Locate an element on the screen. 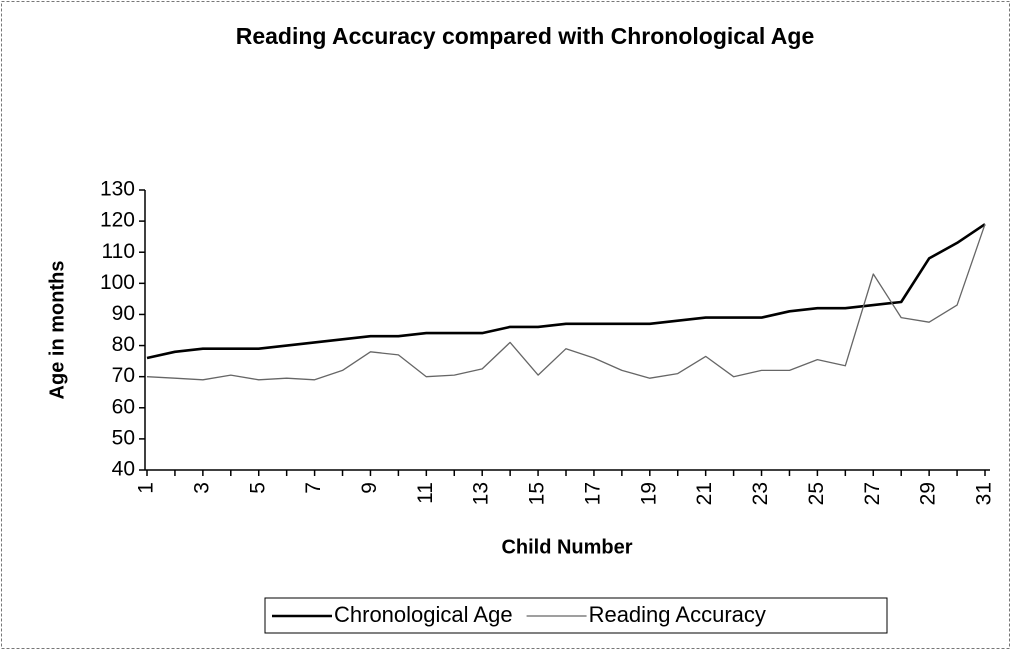  y-tick-label: 40 is located at coordinates (123, 469).